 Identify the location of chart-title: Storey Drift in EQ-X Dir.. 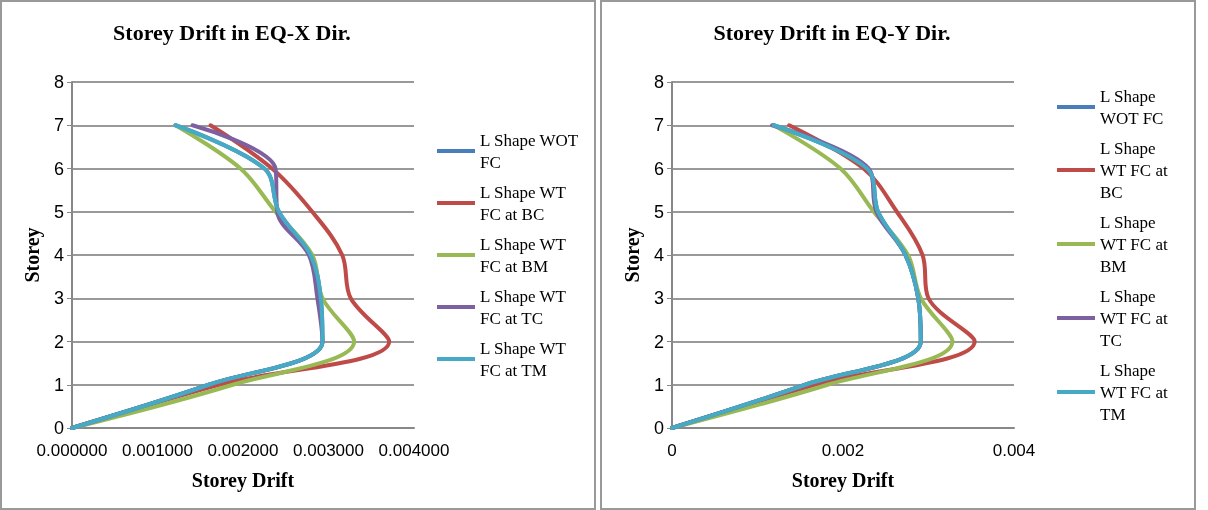
(232, 32).